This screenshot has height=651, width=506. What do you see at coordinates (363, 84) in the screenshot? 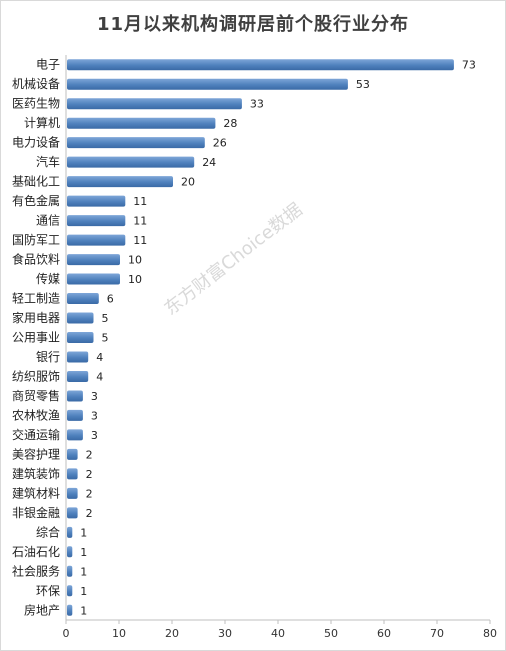
I see `value-label: 53` at bounding box center [363, 84].